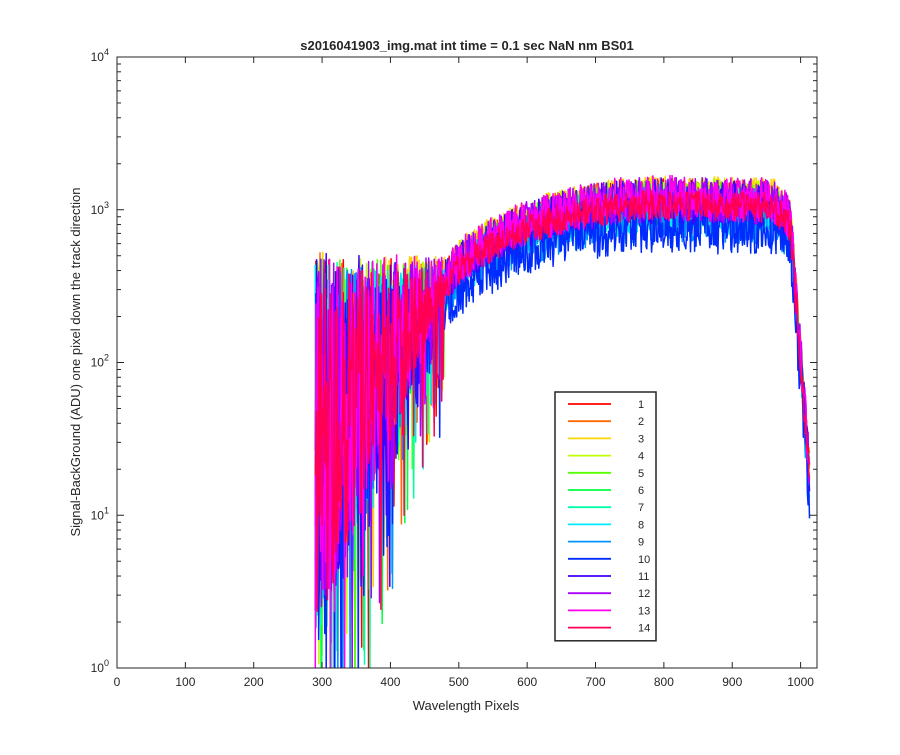  Describe the element at coordinates (800, 682) in the screenshot. I see `x-tick-label: 1000` at that location.